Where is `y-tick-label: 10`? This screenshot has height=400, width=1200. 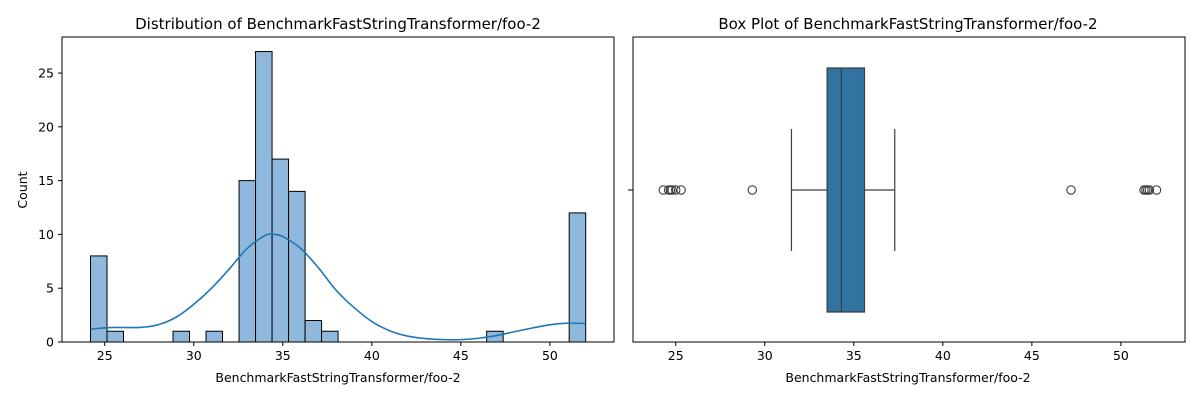 y-tick-label: 10 is located at coordinates (46, 234).